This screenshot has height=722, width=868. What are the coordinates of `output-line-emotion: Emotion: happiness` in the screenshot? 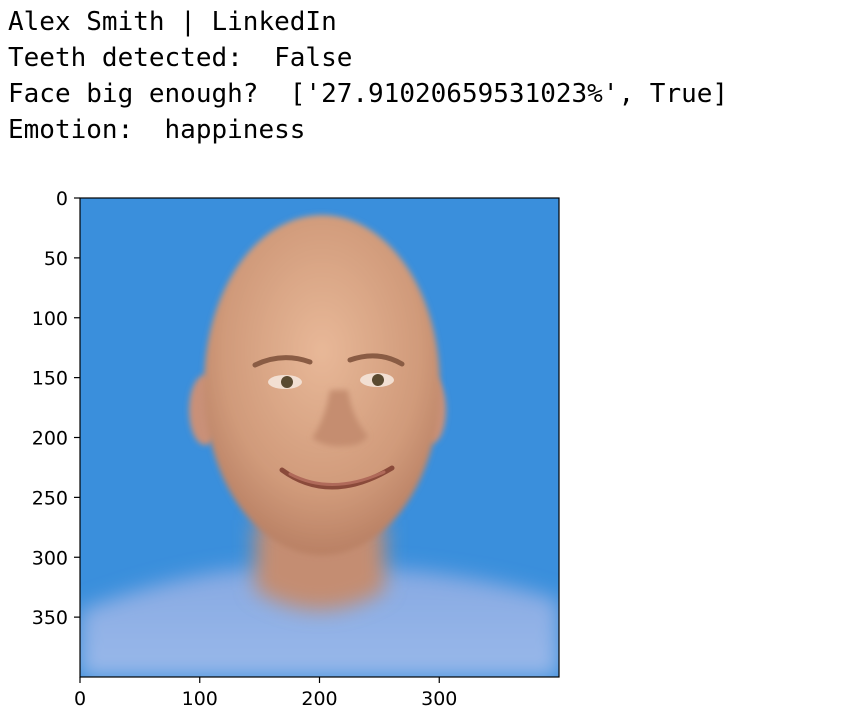 It's located at (157, 130).